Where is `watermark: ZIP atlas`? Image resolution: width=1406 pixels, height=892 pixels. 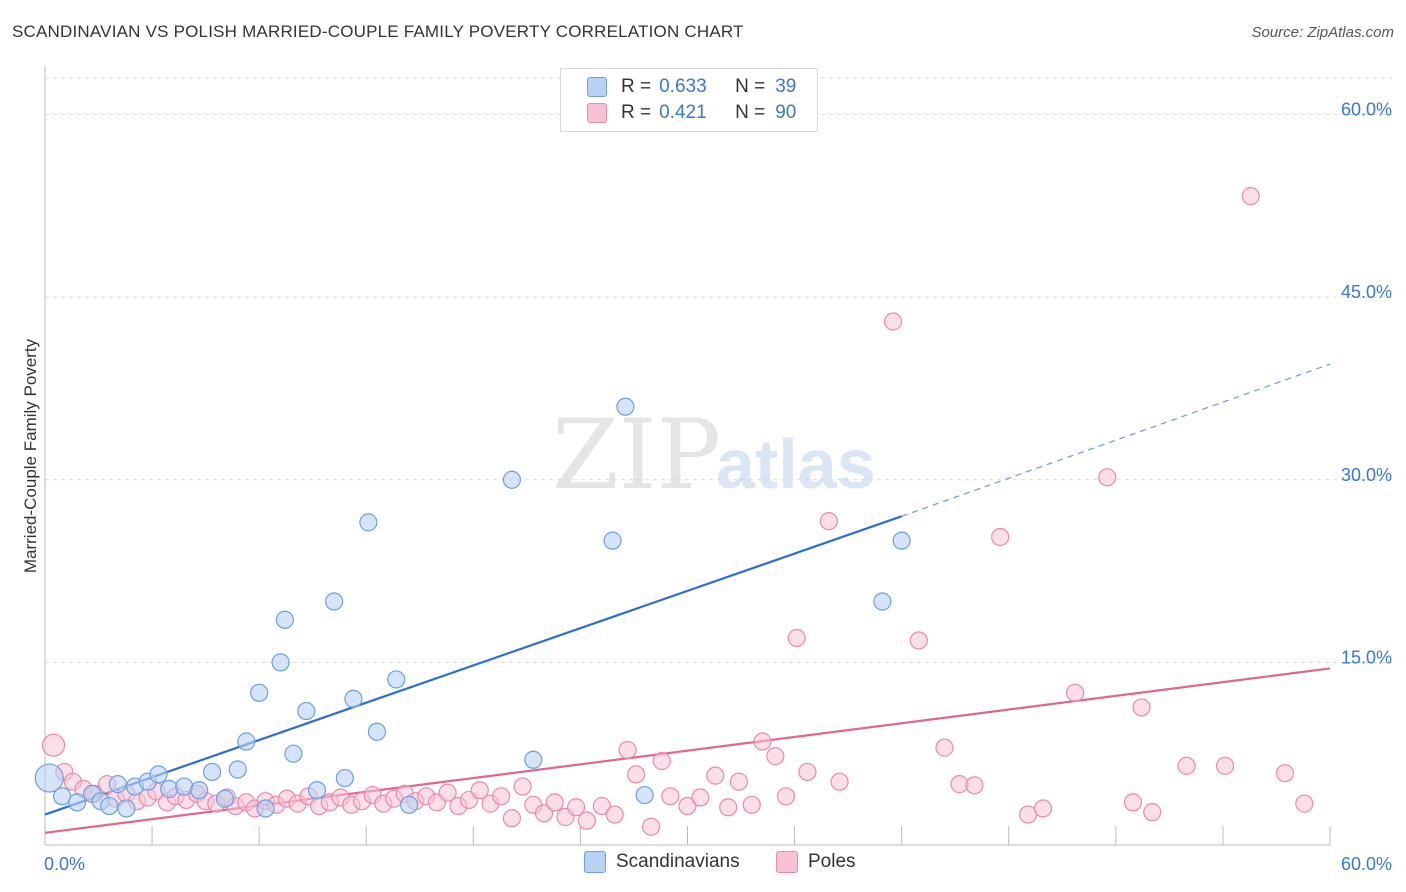 watermark: ZIP atlas is located at coordinates (714, 455).